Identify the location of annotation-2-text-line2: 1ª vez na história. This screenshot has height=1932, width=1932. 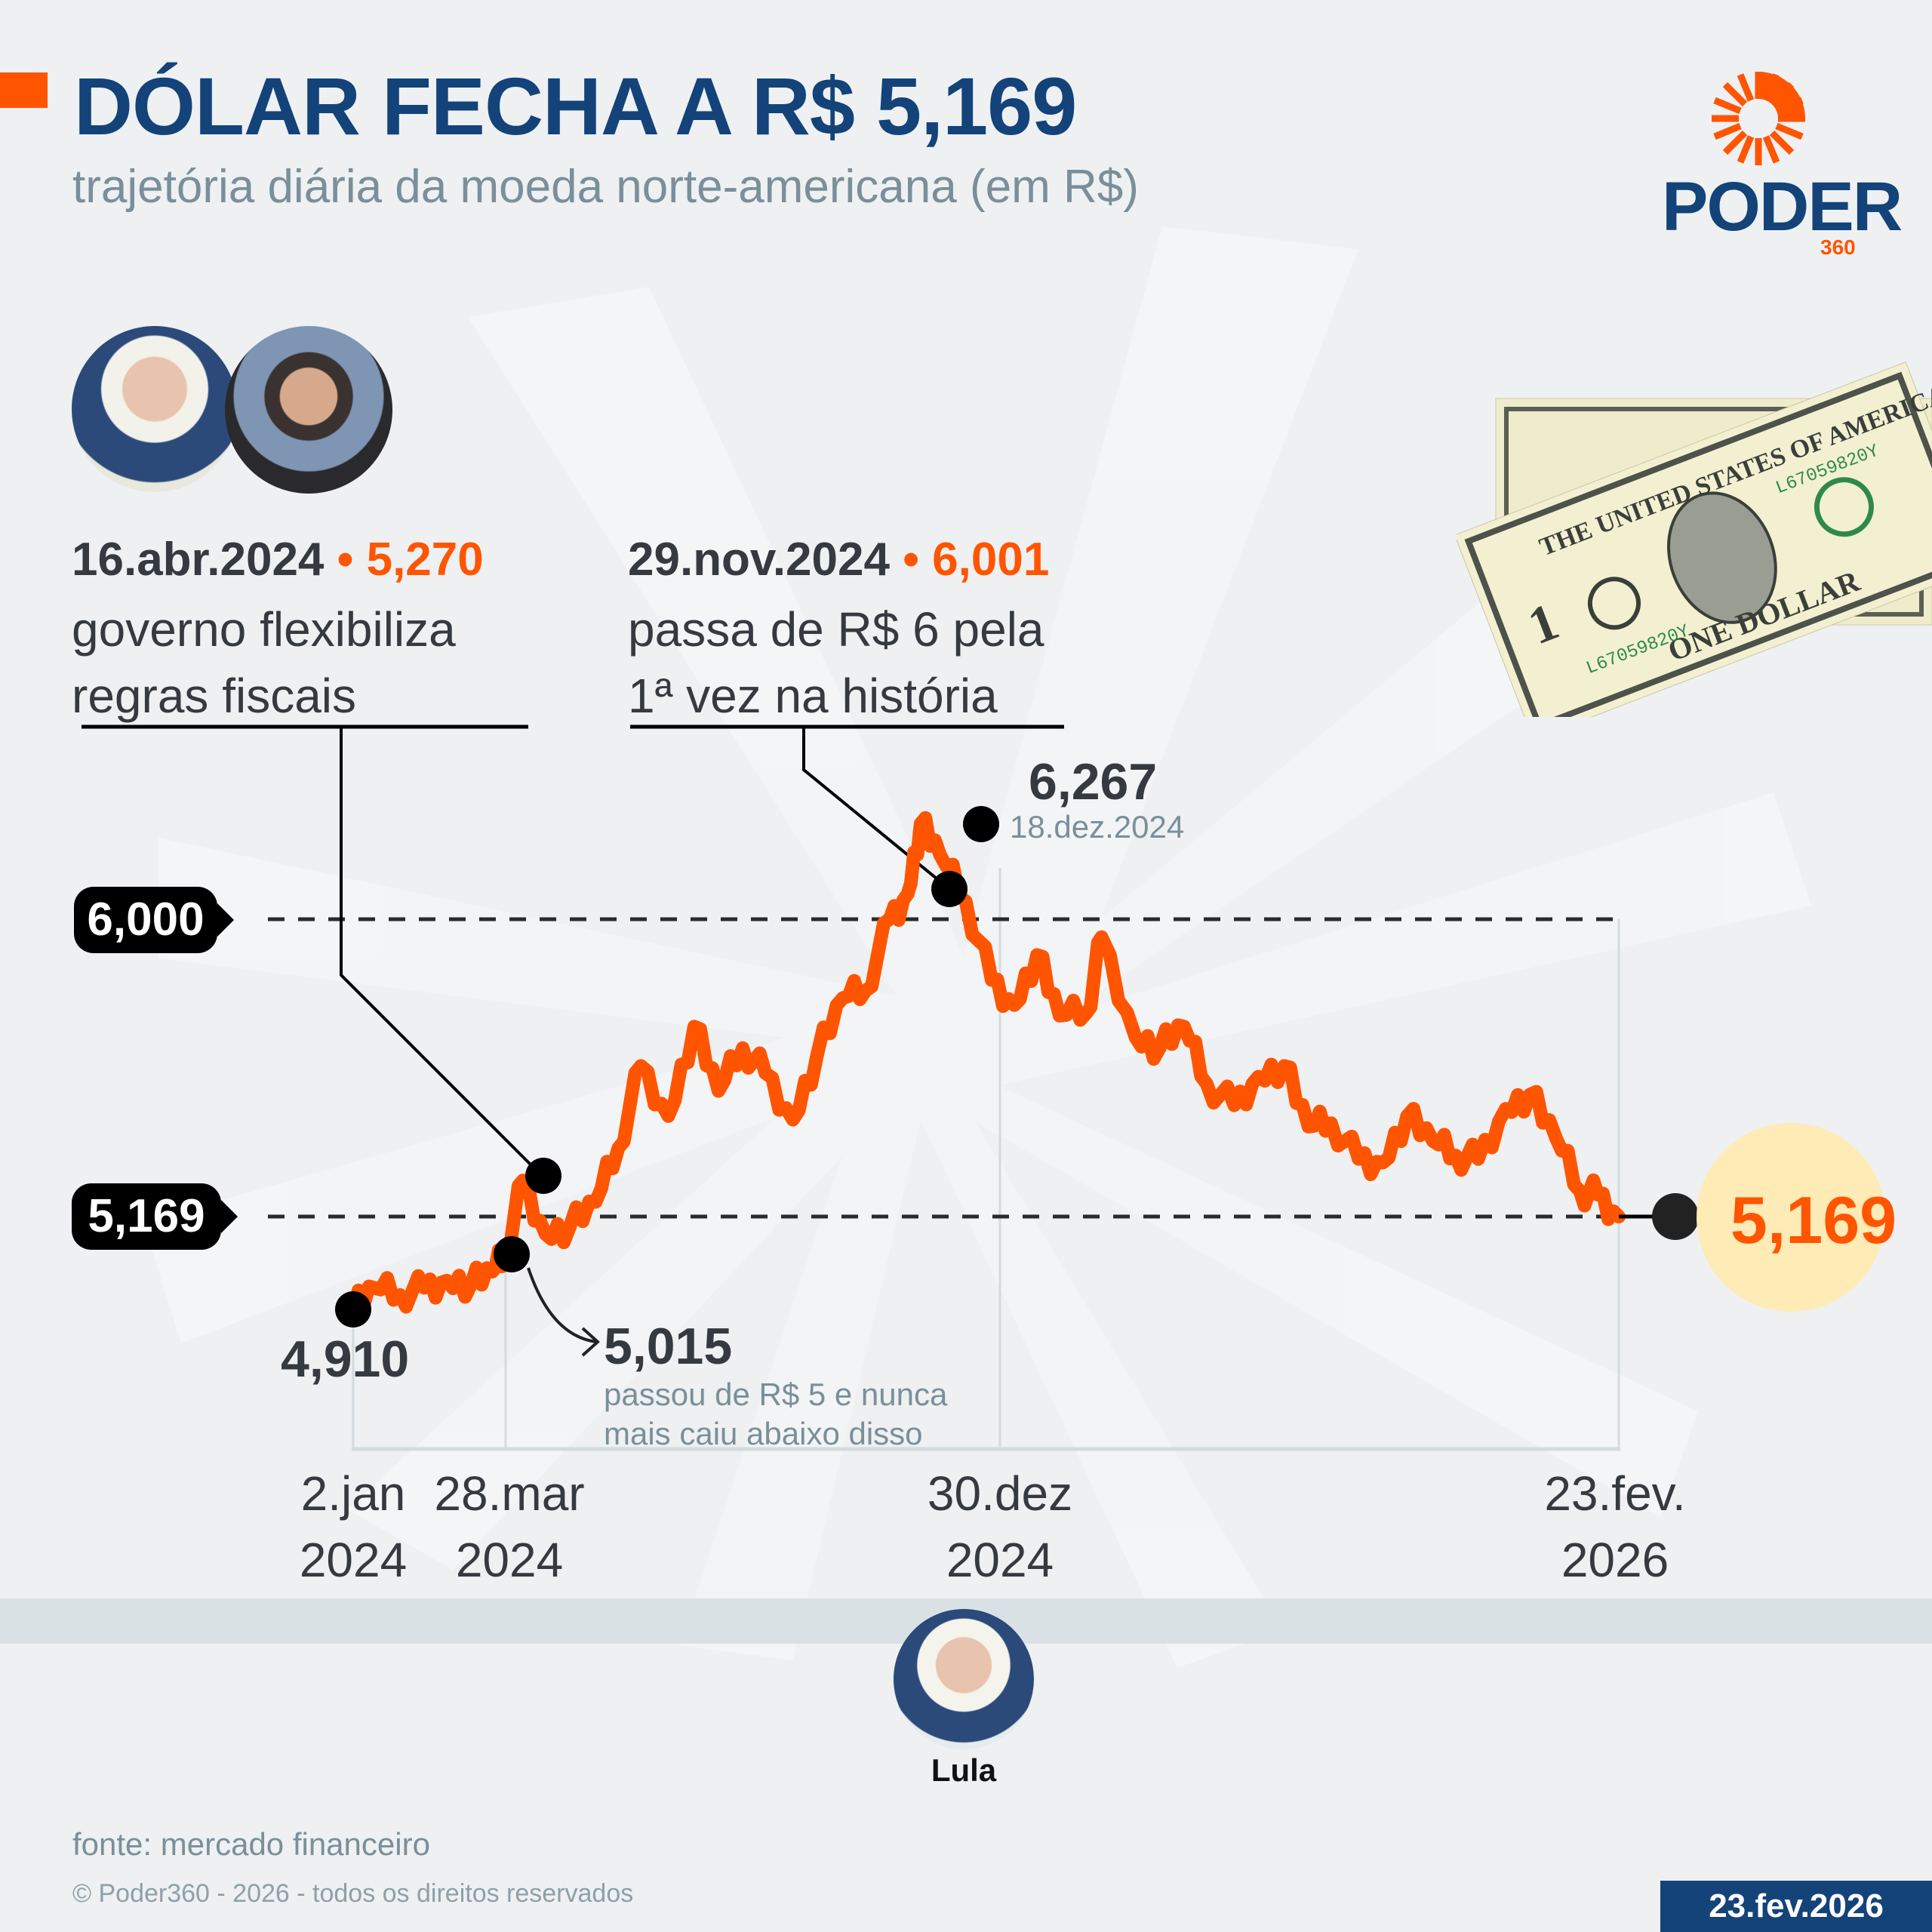
(813, 696).